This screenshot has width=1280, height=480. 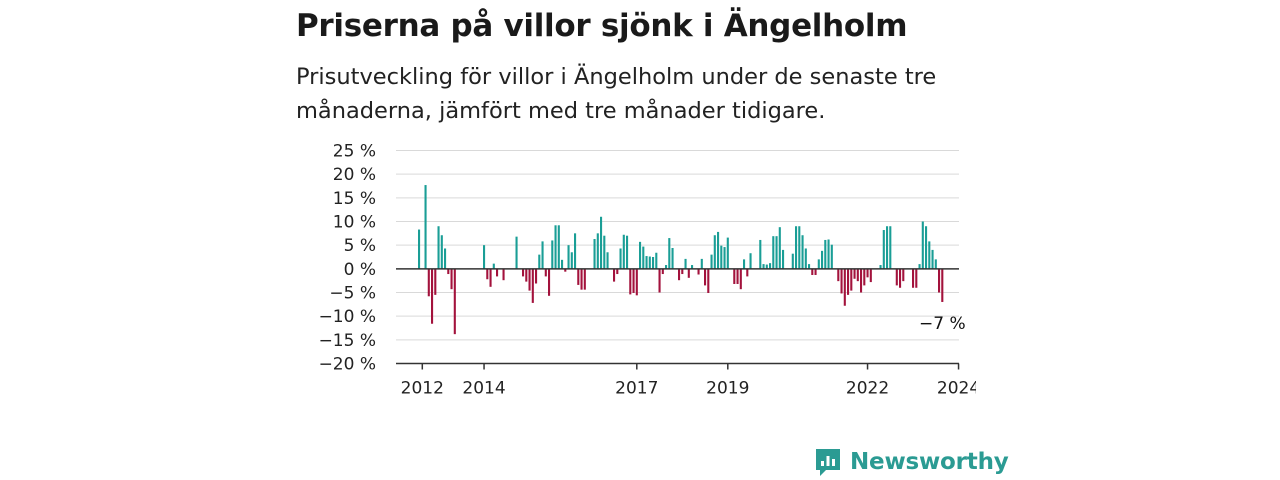 What do you see at coordinates (956, 389) in the screenshot?
I see `x-tick-label: 2024` at bounding box center [956, 389].